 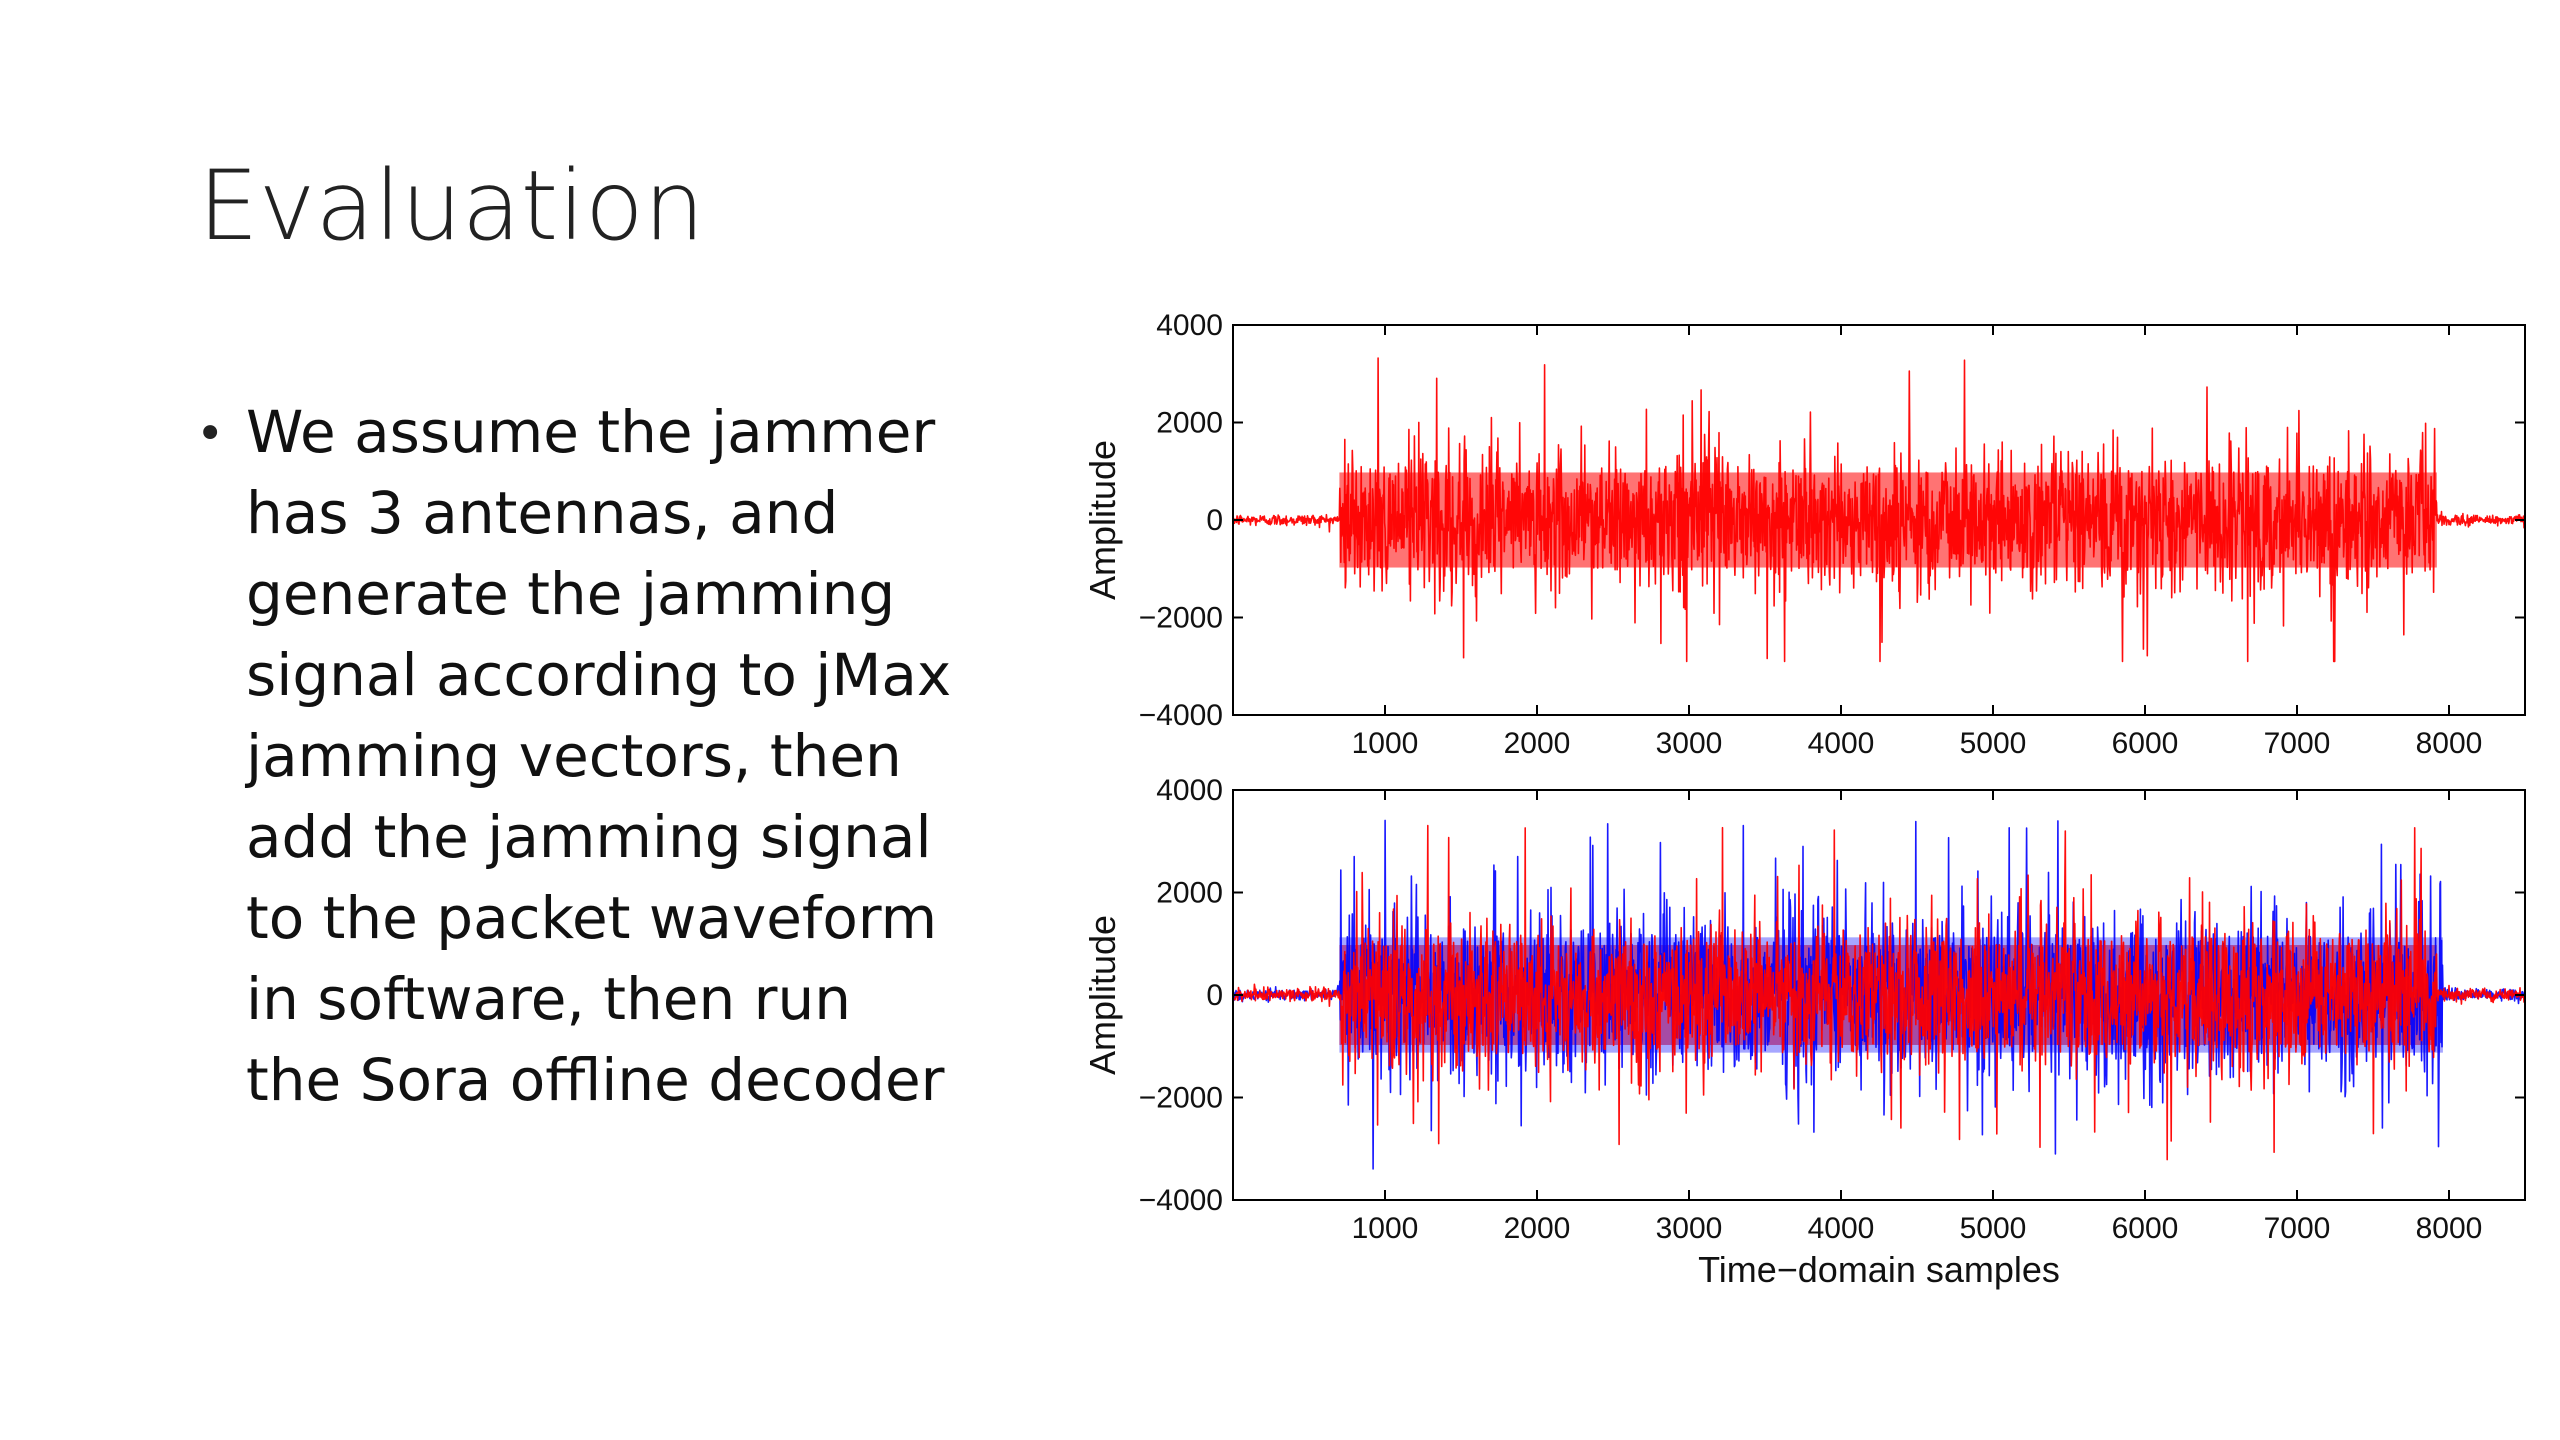 I want to click on bullet-line: has 3 antennas, and, so click(x=542, y=513).